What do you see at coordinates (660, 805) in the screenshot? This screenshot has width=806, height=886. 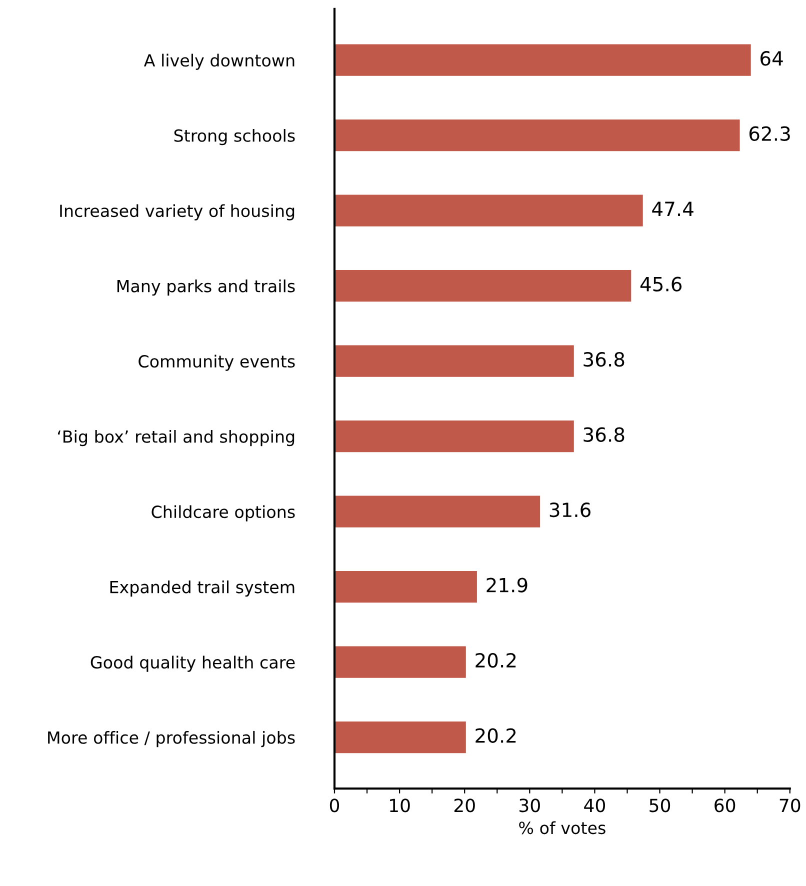 I see `x-tick-label: 50` at bounding box center [660, 805].